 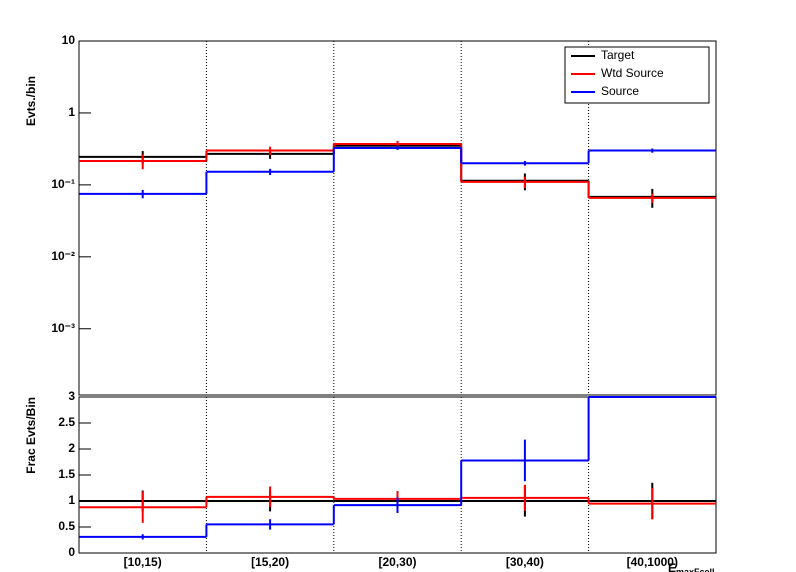 What do you see at coordinates (71, 552) in the screenshot?
I see `y-tick-label: 0` at bounding box center [71, 552].